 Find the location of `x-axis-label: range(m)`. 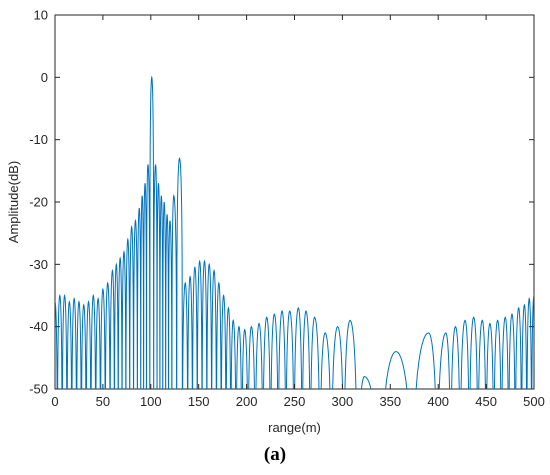

x-axis-label: range(m) is located at coordinates (294, 427).